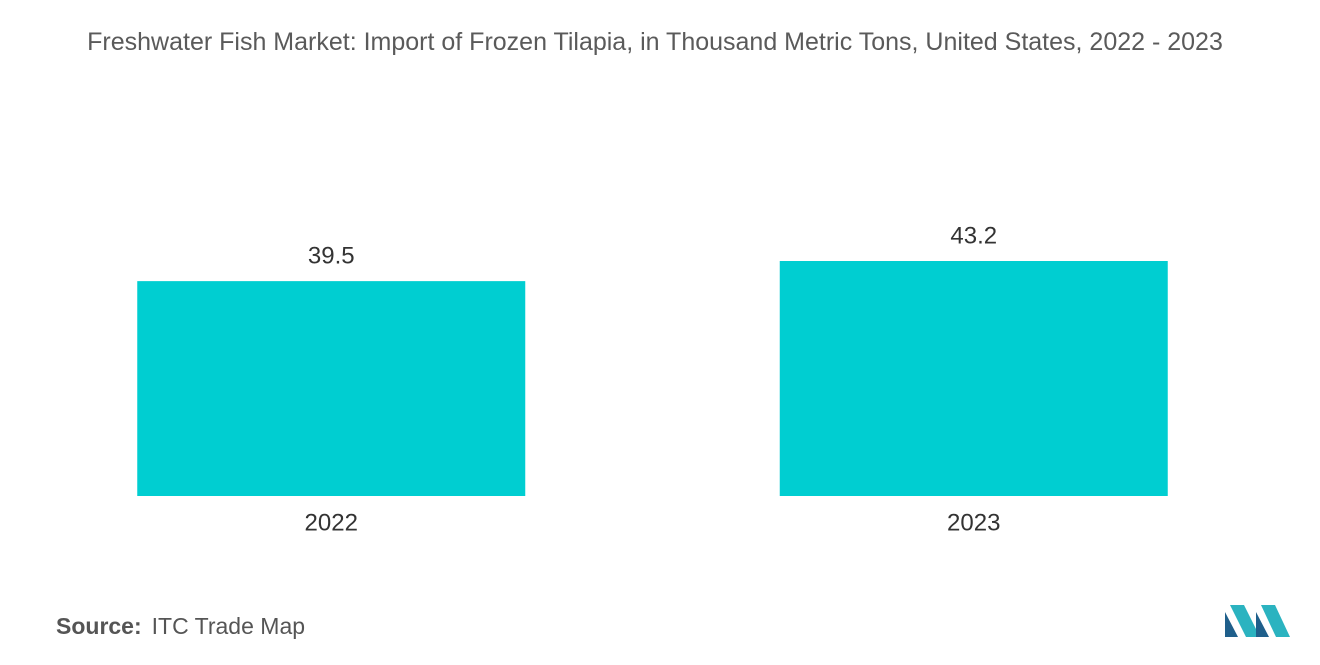 The height and width of the screenshot is (665, 1320). I want to click on x-tick-label: 2023, so click(973, 522).